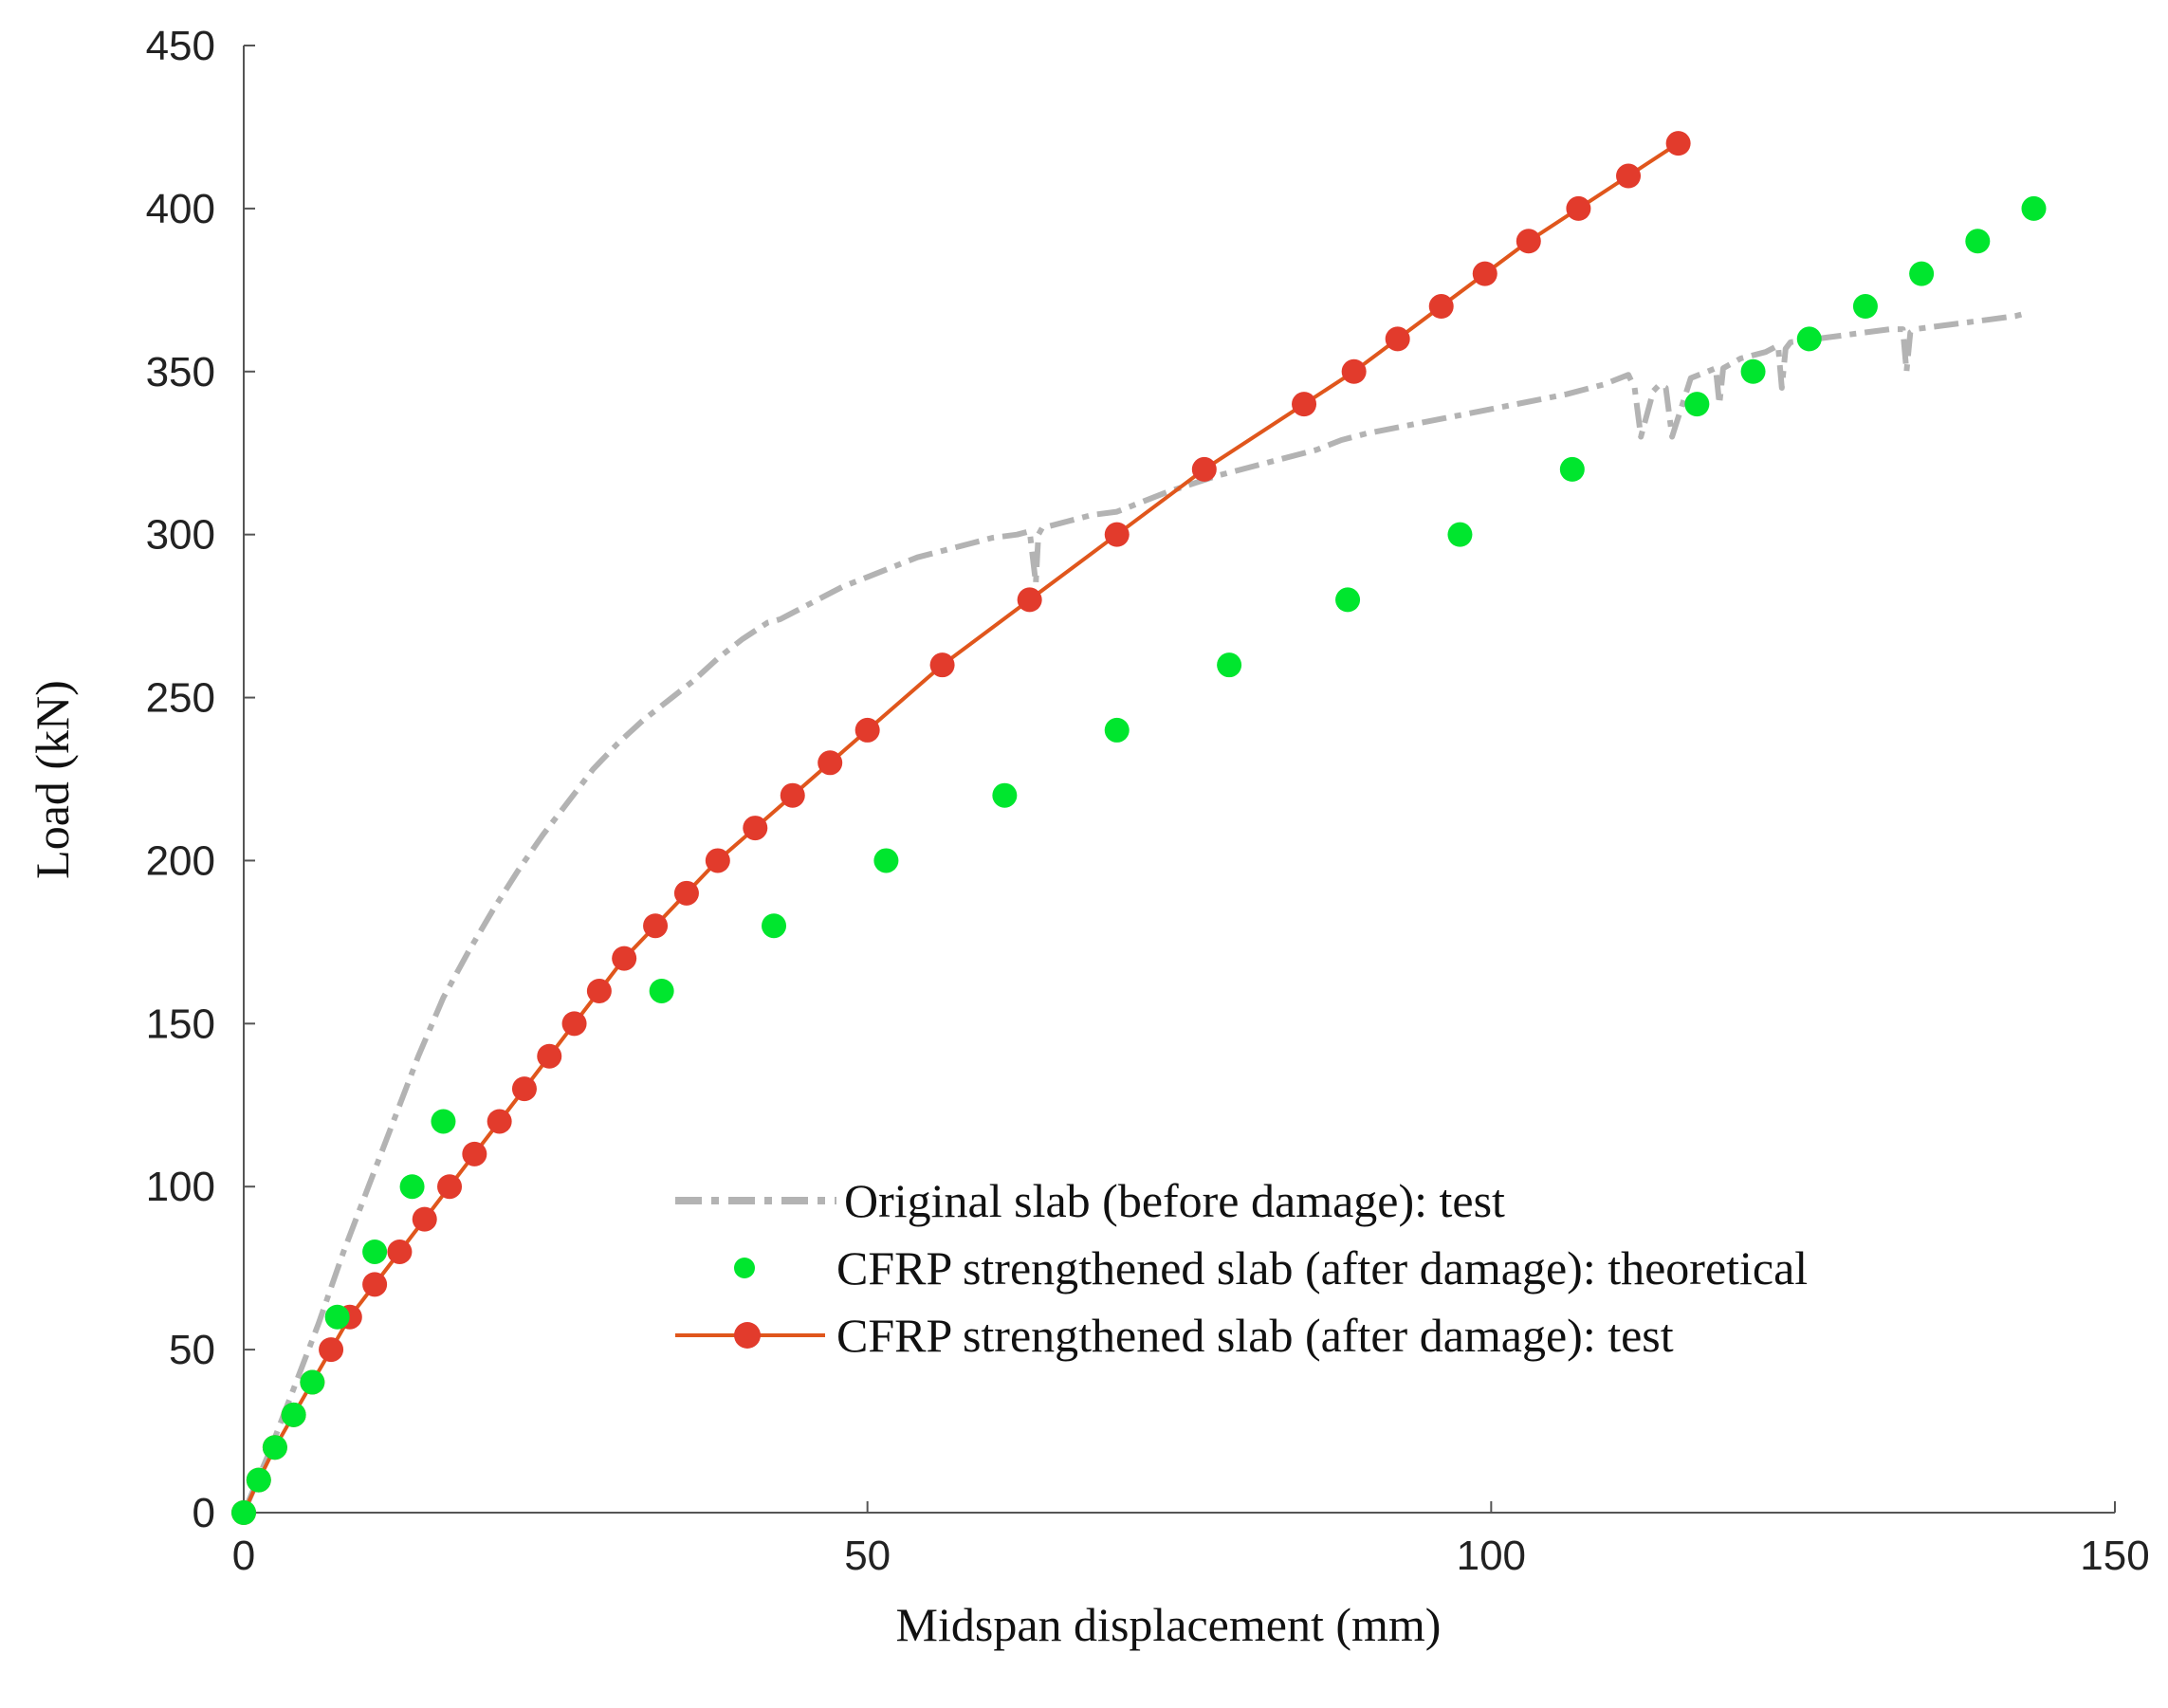 The width and height of the screenshot is (2168, 1708). I want to click on y-tick-label: 400, so click(180, 209).